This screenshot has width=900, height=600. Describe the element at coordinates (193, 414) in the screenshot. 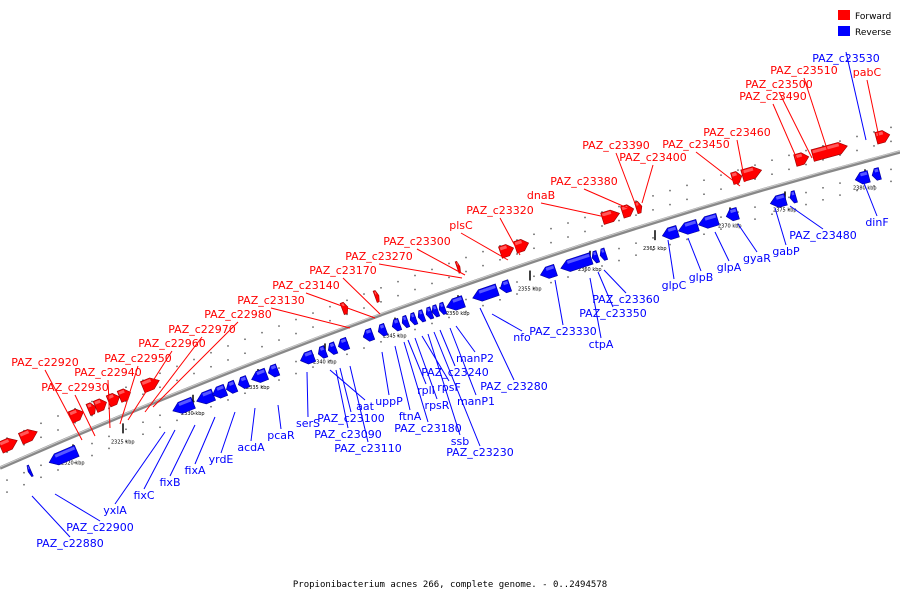

I see `scale-tick-label: 2330 kbp` at that location.